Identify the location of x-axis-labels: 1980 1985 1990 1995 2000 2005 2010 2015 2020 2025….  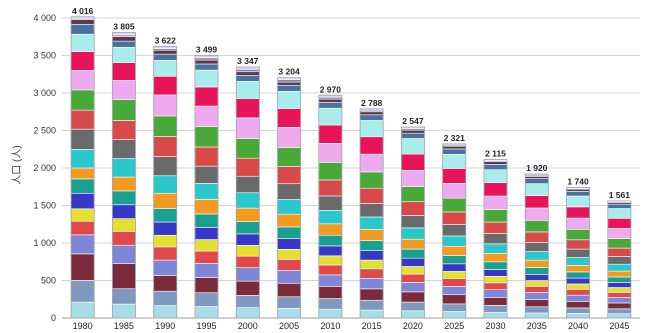
(351, 326).